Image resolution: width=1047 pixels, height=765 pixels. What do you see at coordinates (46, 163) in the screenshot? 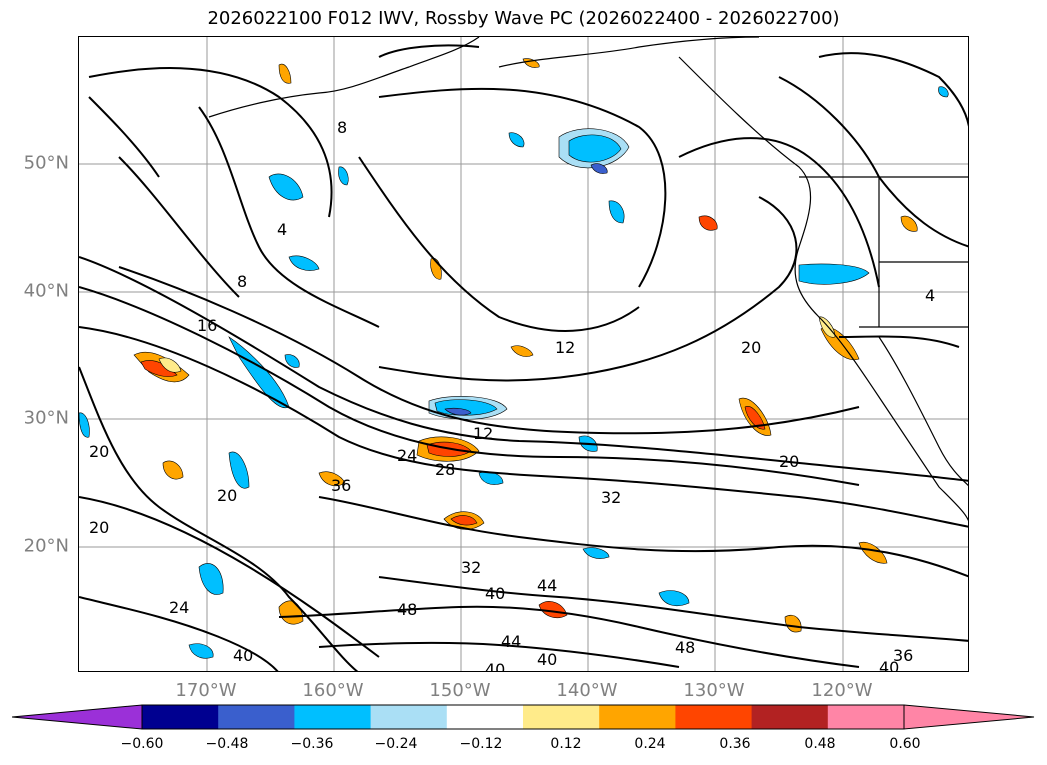
I see `lat-label-50n: 50°N` at bounding box center [46, 163].